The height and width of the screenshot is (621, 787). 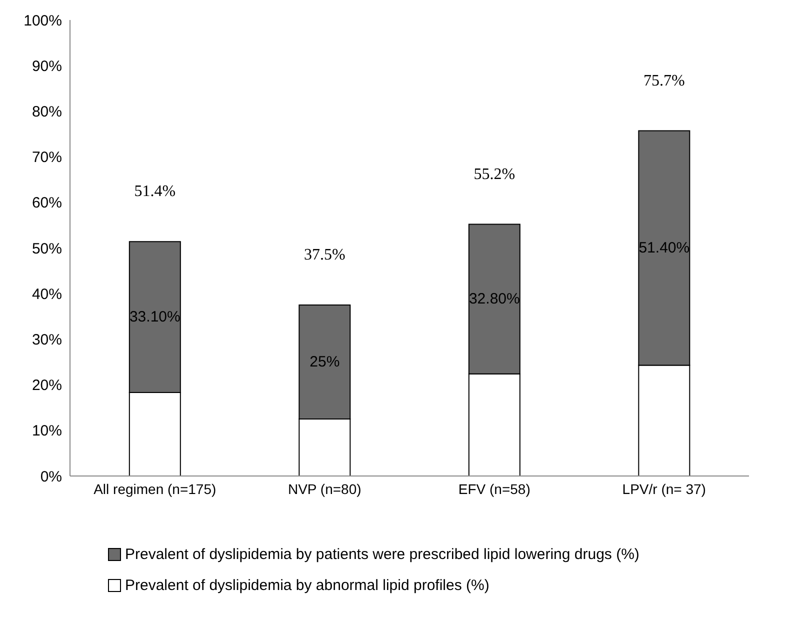 I want to click on y-tick-label: 30%, so click(x=47, y=340).